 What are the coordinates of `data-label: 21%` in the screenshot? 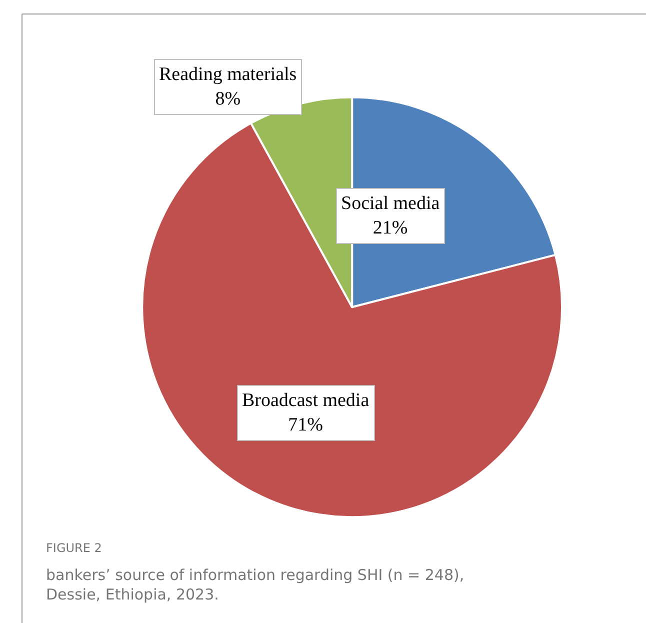 It's located at (390, 228).